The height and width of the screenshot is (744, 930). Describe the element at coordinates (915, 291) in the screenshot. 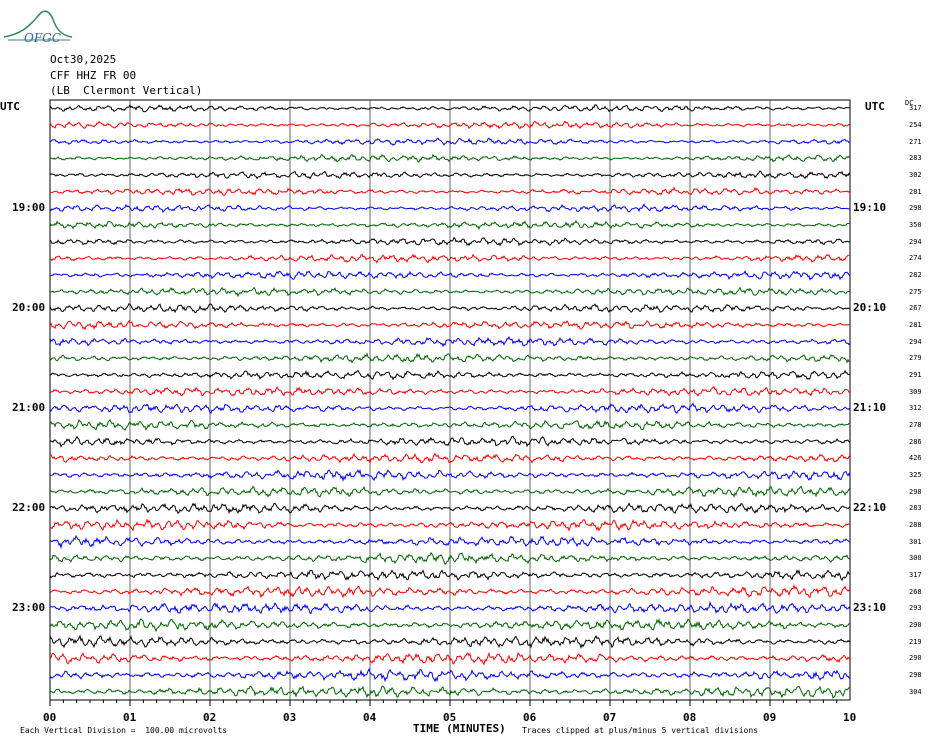

I see `dc-offset-value: 275` at that location.